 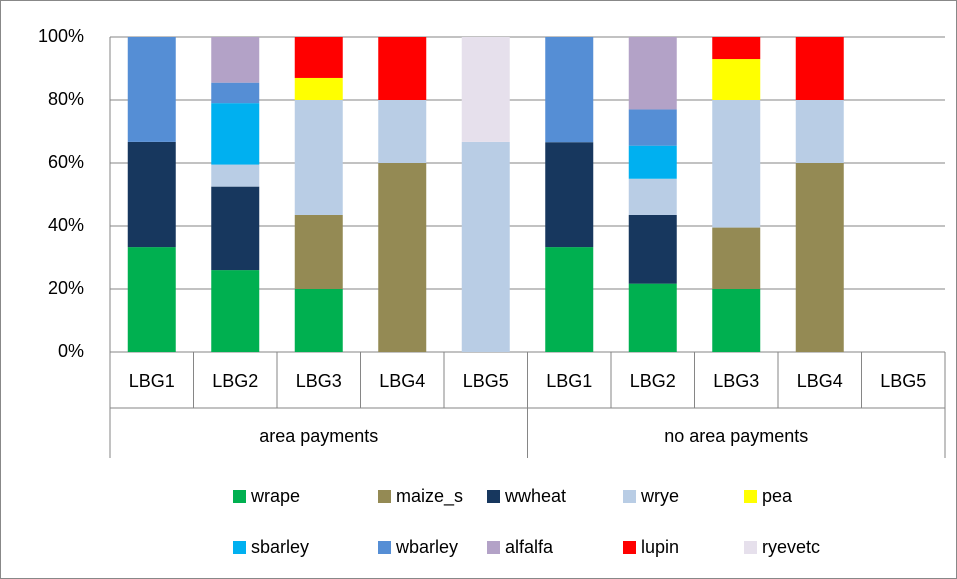 I want to click on legend-label: wbarley, so click(x=426, y=547).